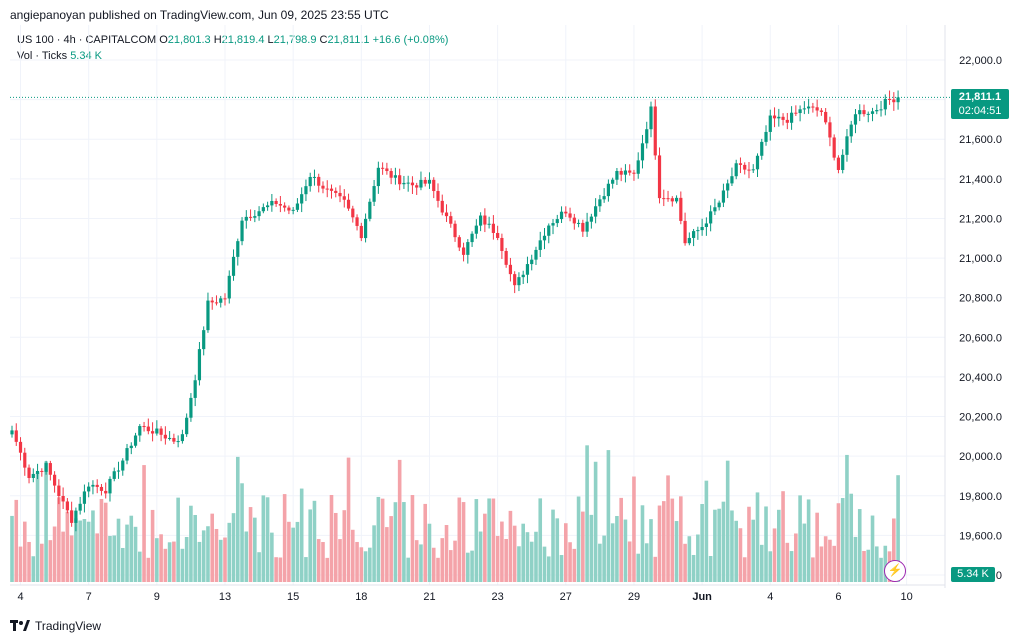 Image resolution: width=1024 pixels, height=642 pixels. What do you see at coordinates (980, 104) in the screenshot?
I see `last-price-label: 21,811.1 02:04:51` at bounding box center [980, 104].